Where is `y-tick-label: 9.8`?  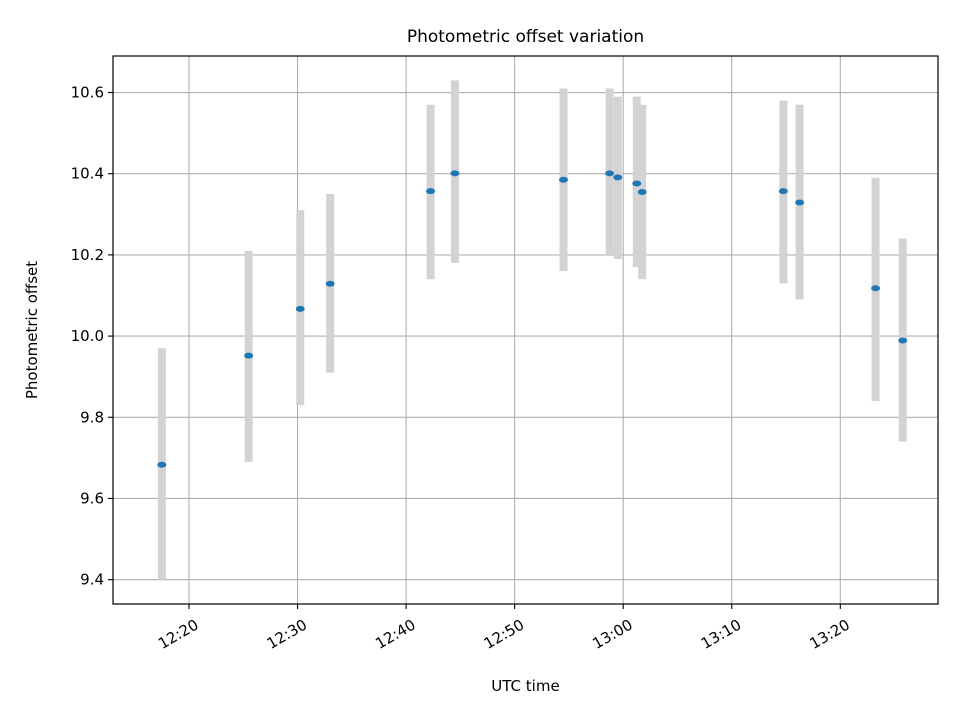
y-tick-label: 9.8 is located at coordinates (92, 417).